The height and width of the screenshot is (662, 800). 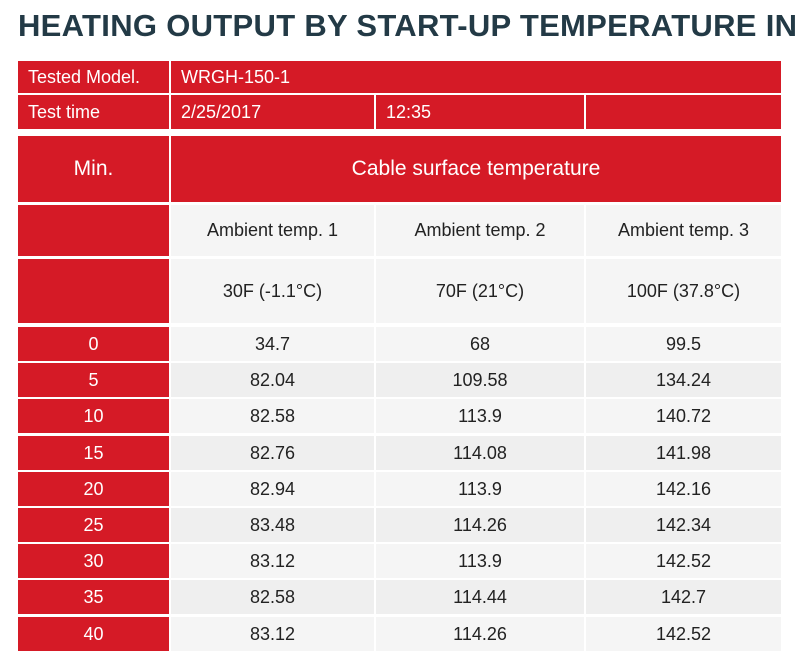 I want to click on row-value-ambient-3: 142.34, so click(x=683, y=524).